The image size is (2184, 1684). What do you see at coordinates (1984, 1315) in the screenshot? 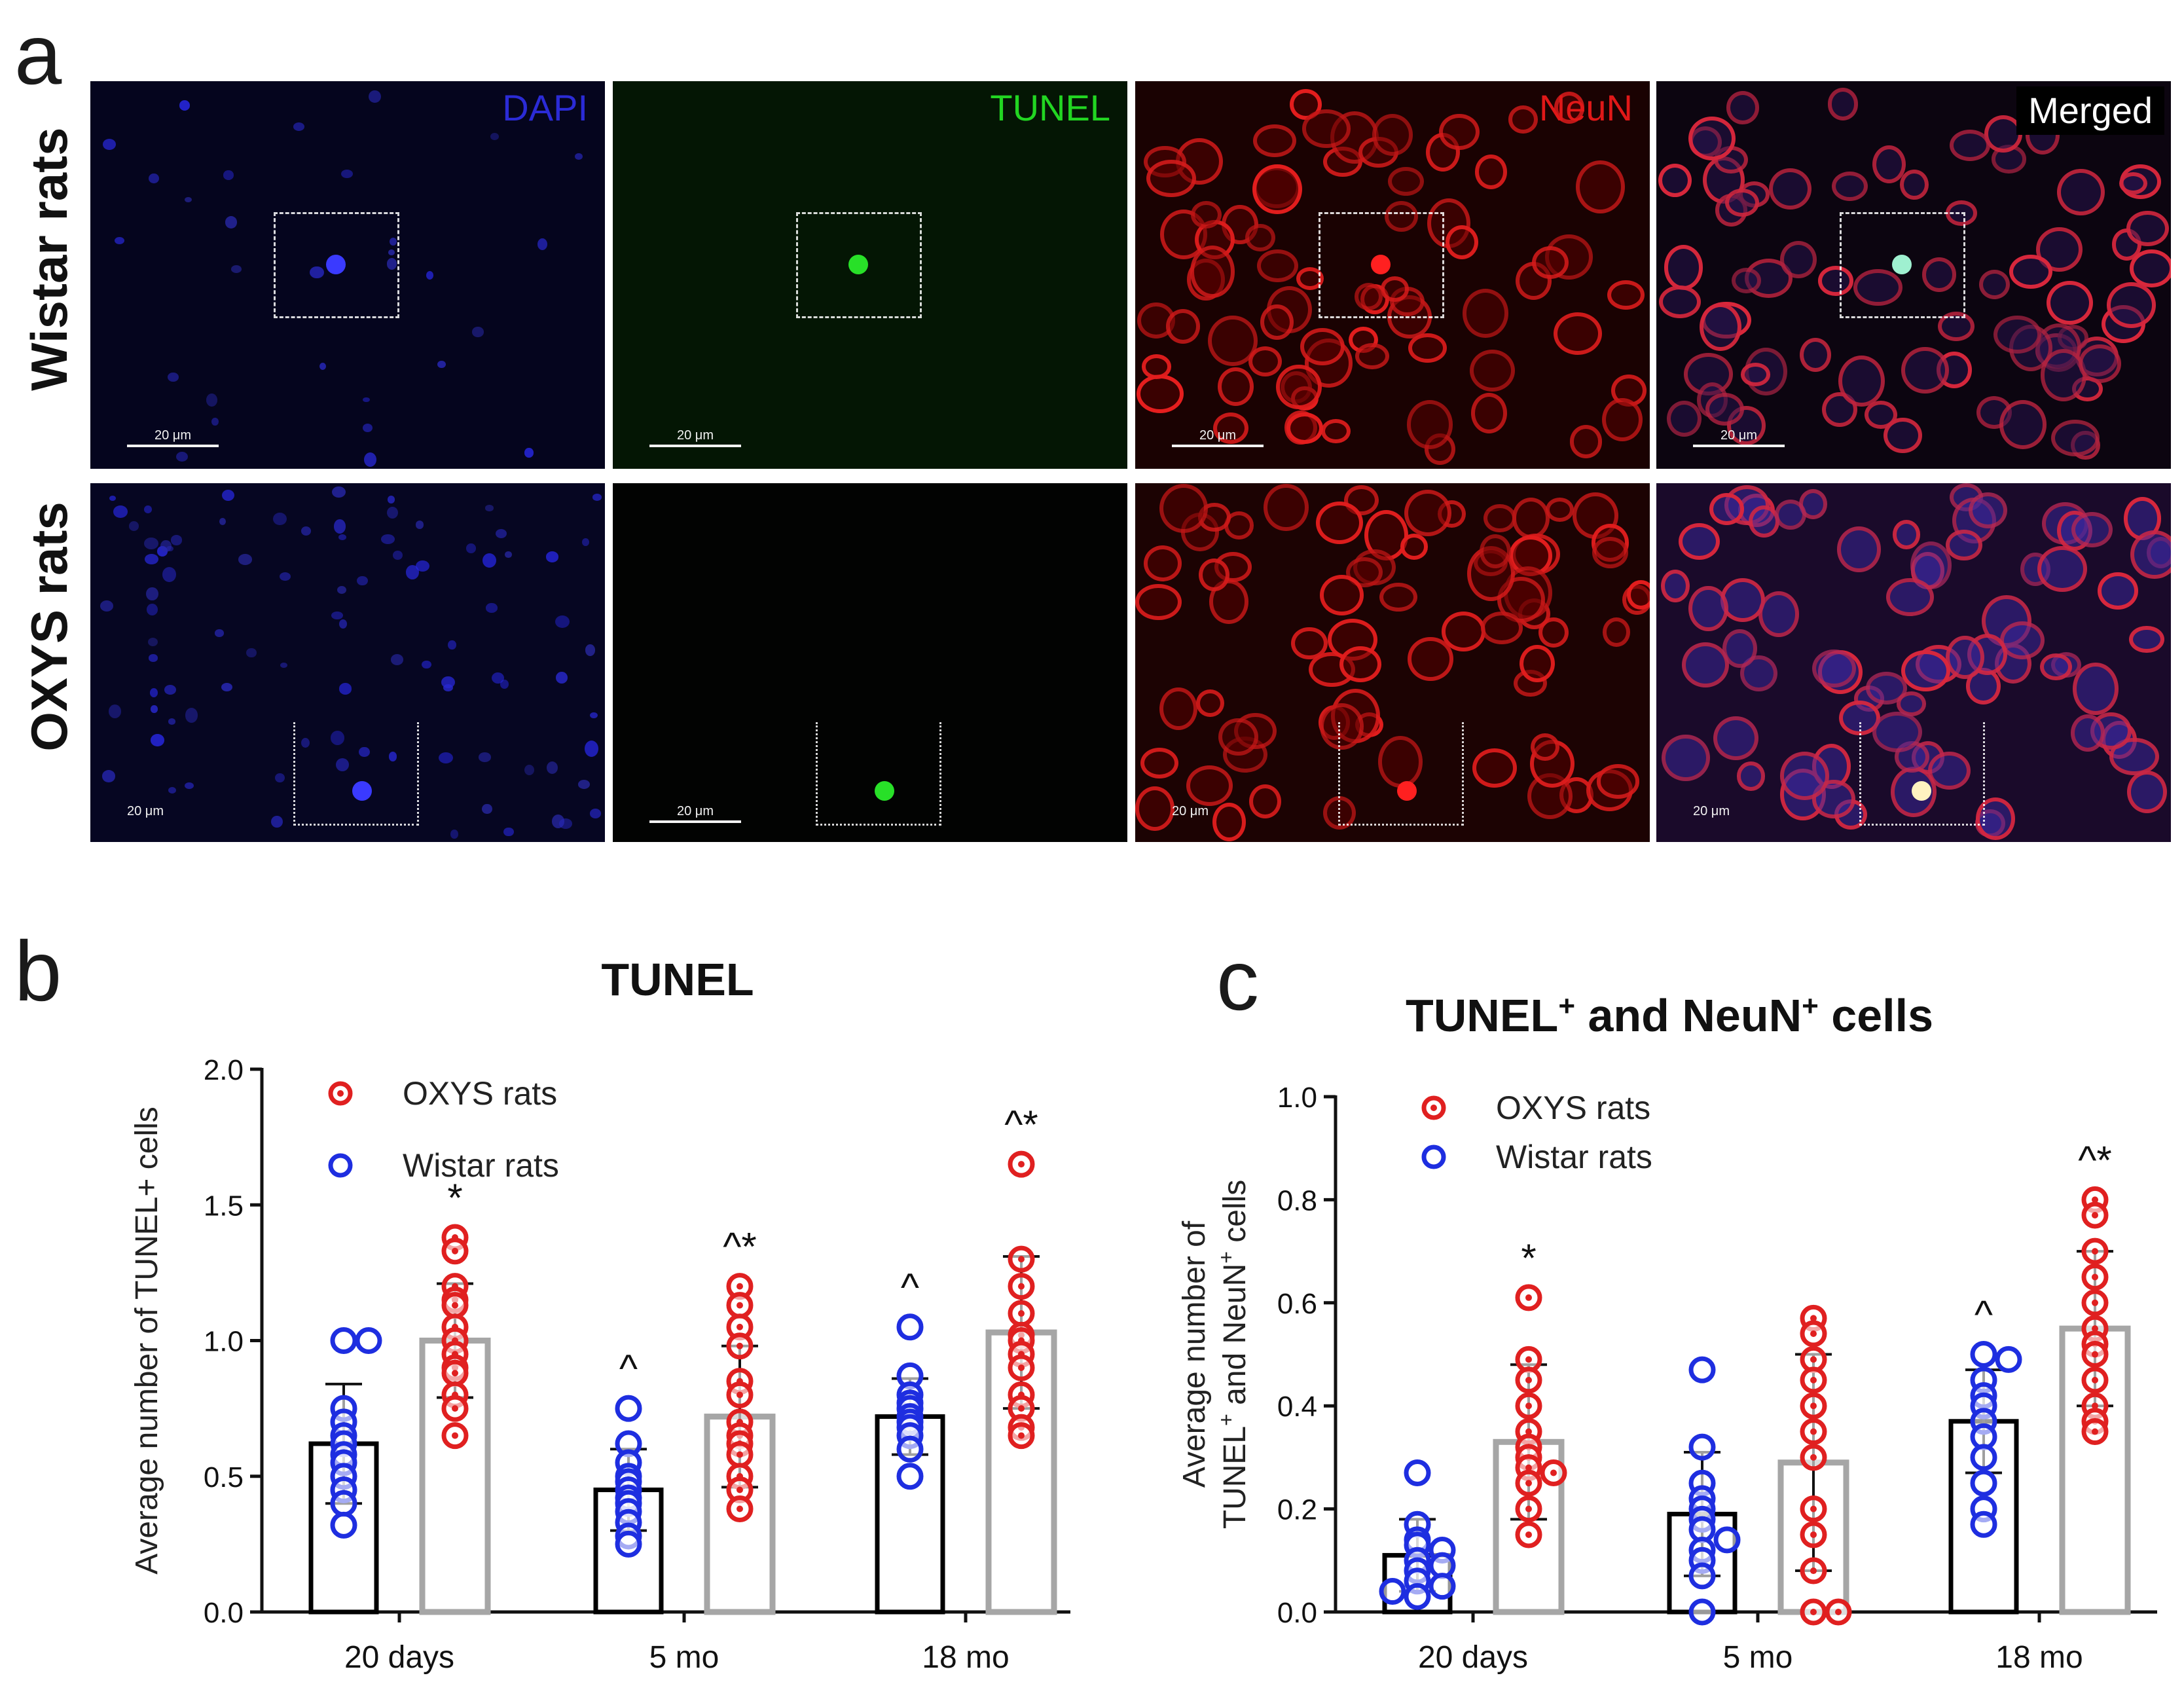
I see `significance-marker: ^` at bounding box center [1984, 1315].